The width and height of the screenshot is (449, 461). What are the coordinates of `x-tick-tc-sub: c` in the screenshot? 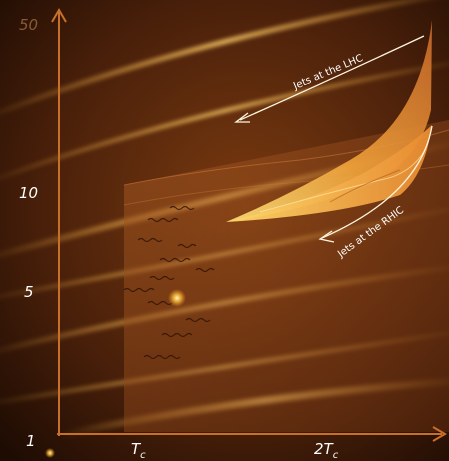 It's located at (143, 455).